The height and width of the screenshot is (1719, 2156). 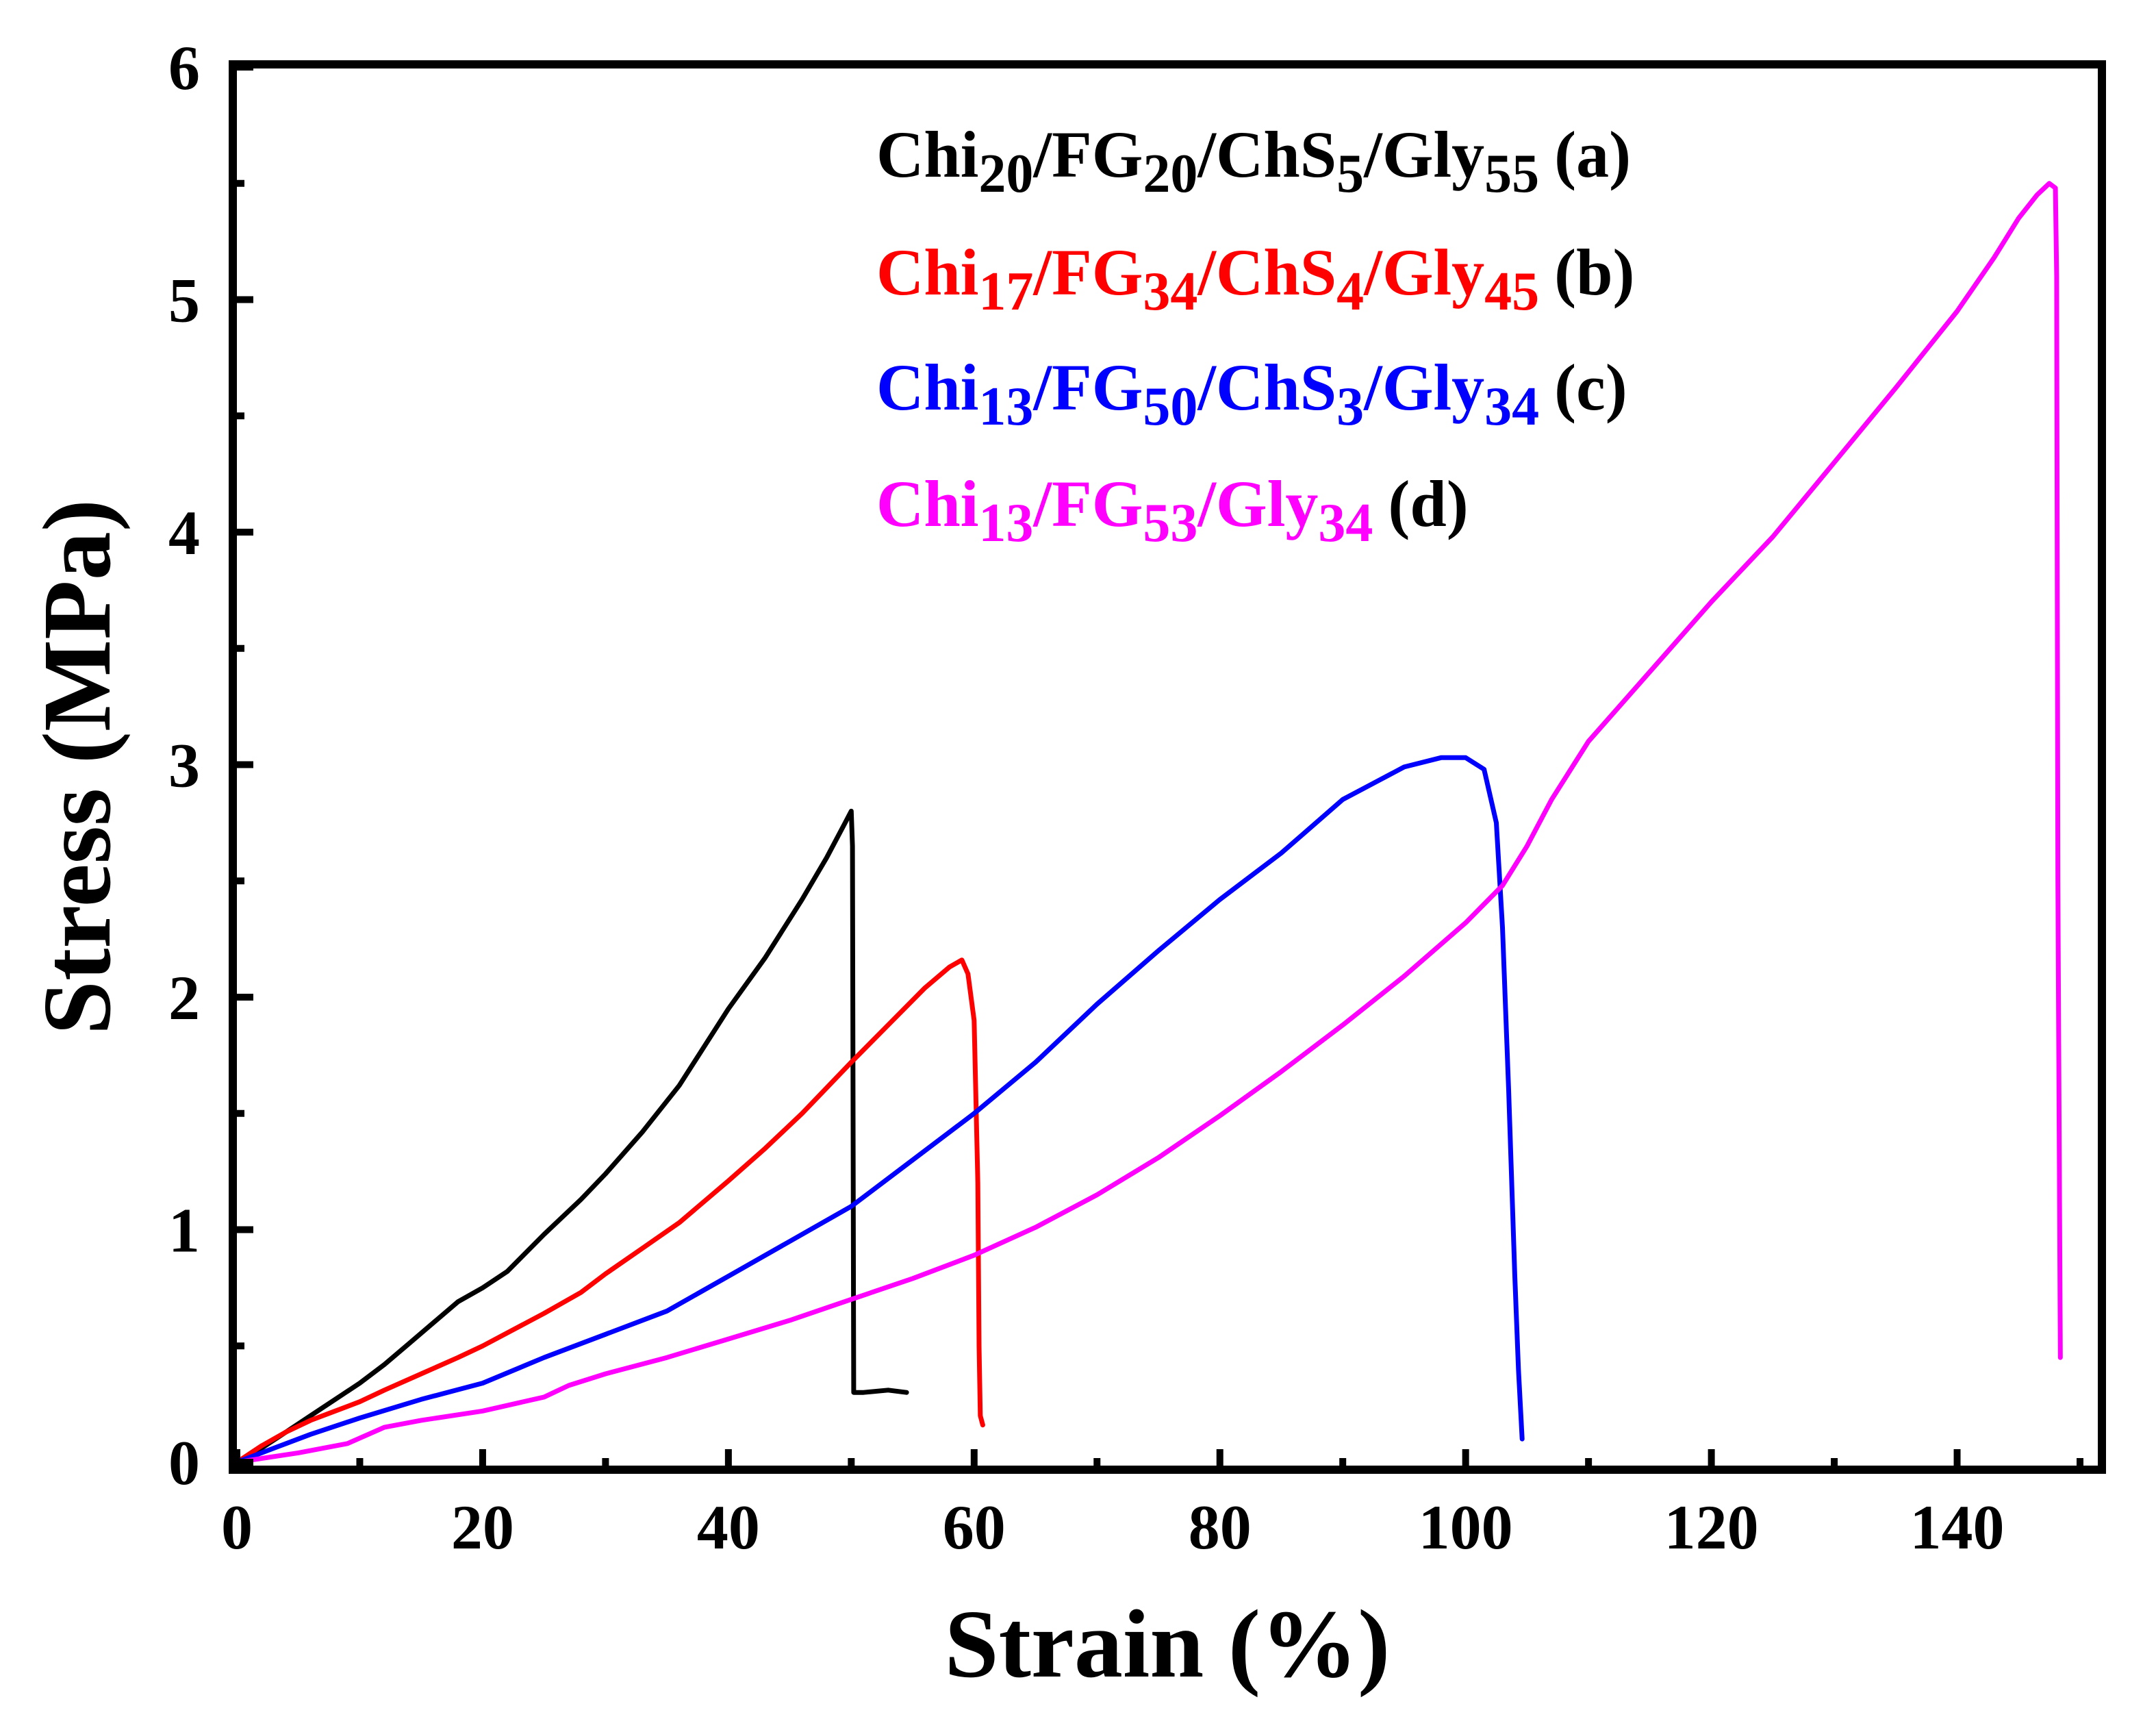 What do you see at coordinates (184, 766) in the screenshot?
I see `y-tick-label: 3` at bounding box center [184, 766].